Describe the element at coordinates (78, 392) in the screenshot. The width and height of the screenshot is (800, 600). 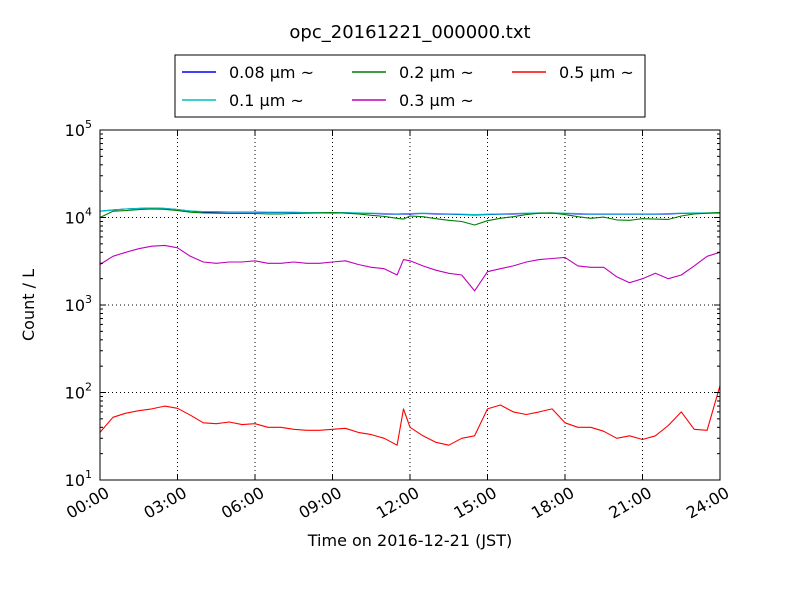
I see `y-tick-label: 10²` at that location.